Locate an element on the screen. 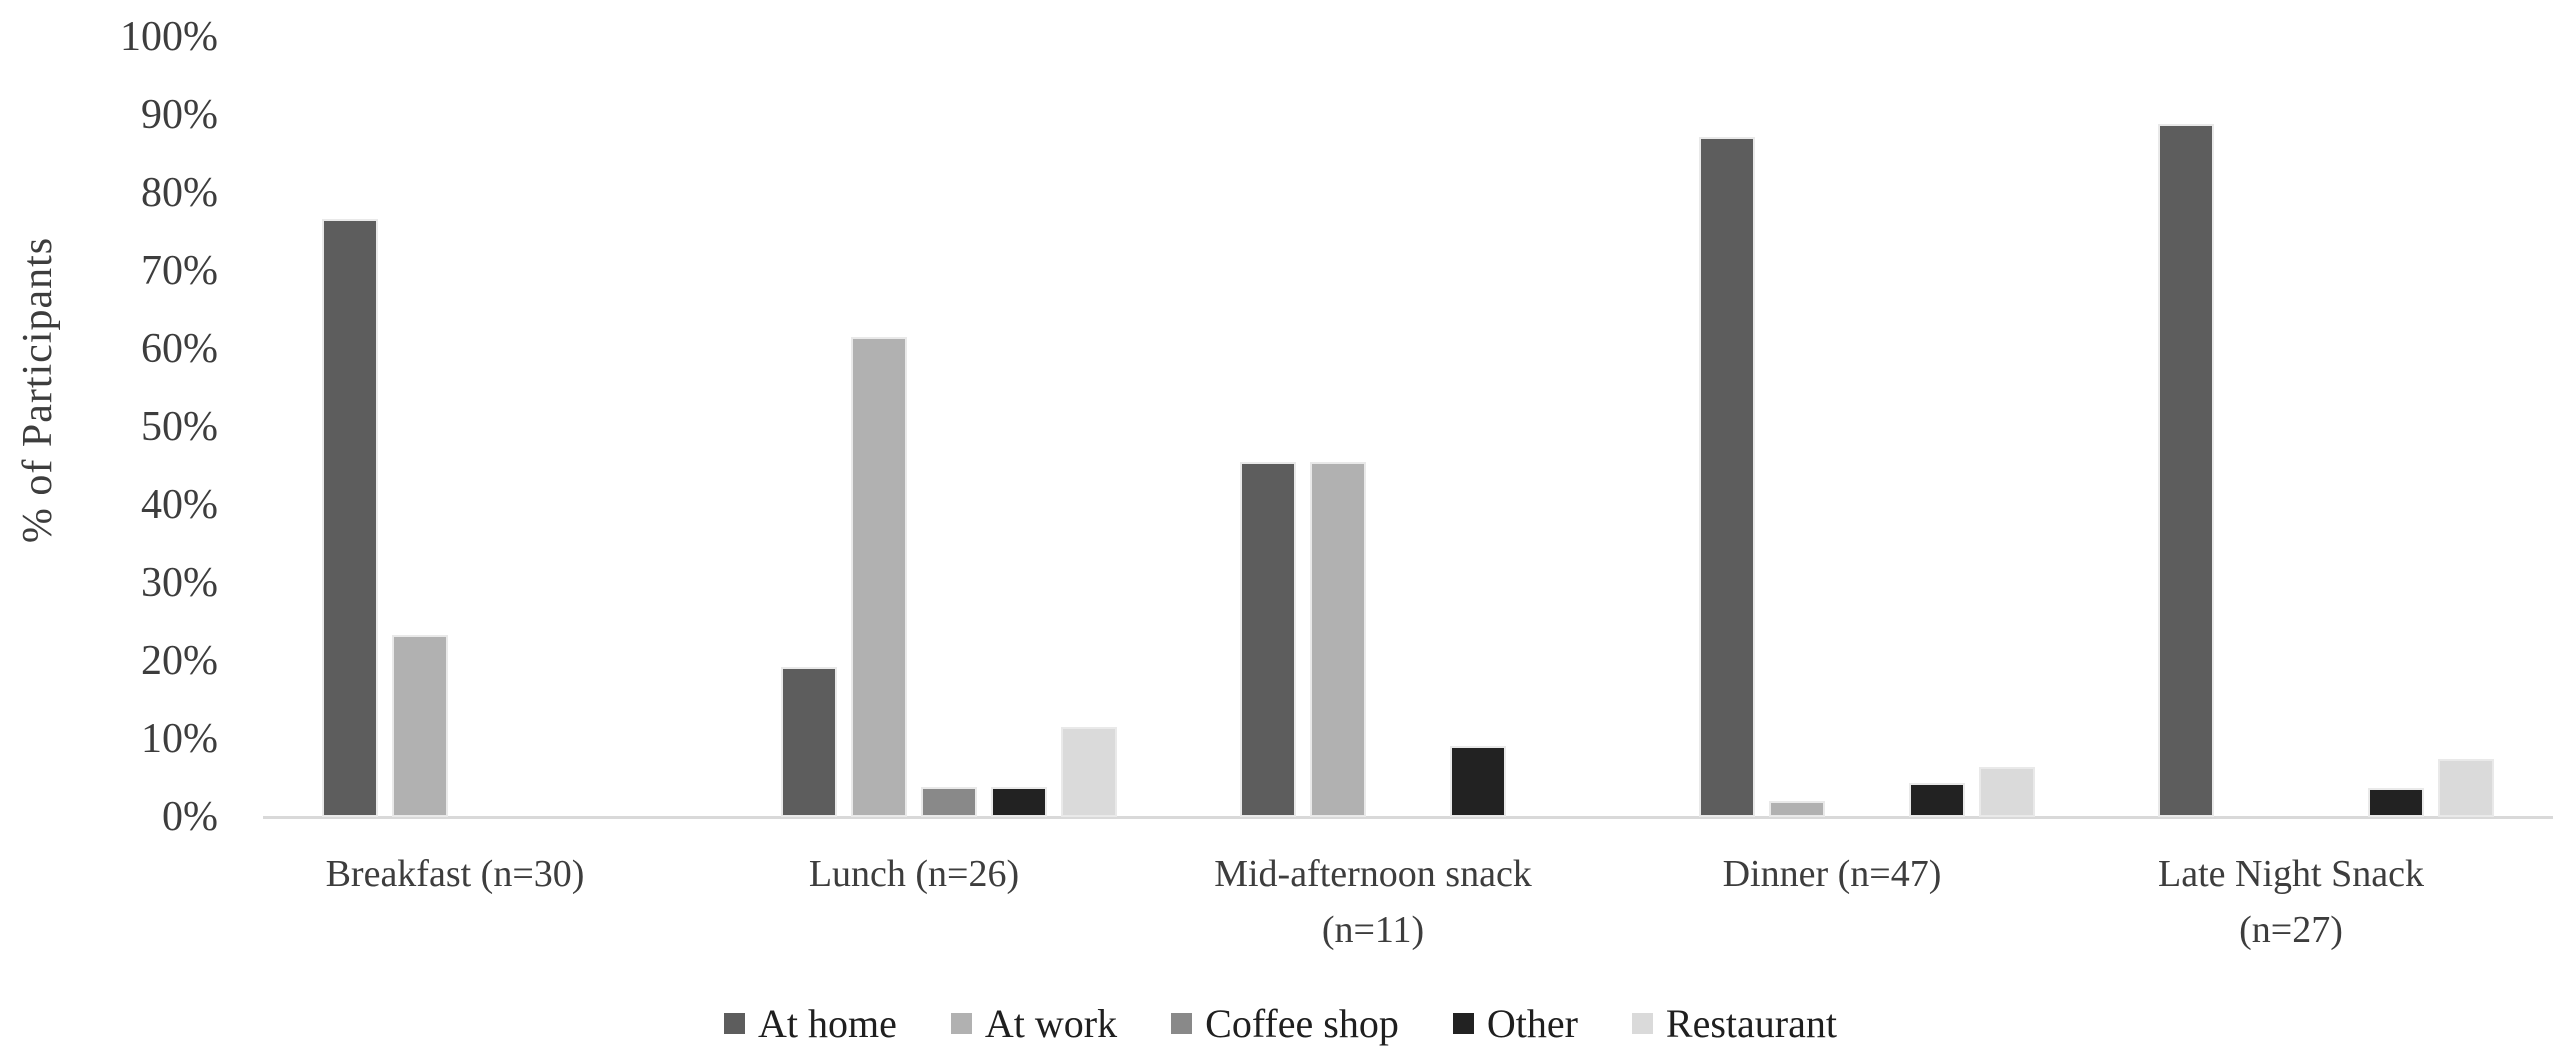 The image size is (2561, 1063). x-axis-label-line: (n=27) is located at coordinates (2291, 930).